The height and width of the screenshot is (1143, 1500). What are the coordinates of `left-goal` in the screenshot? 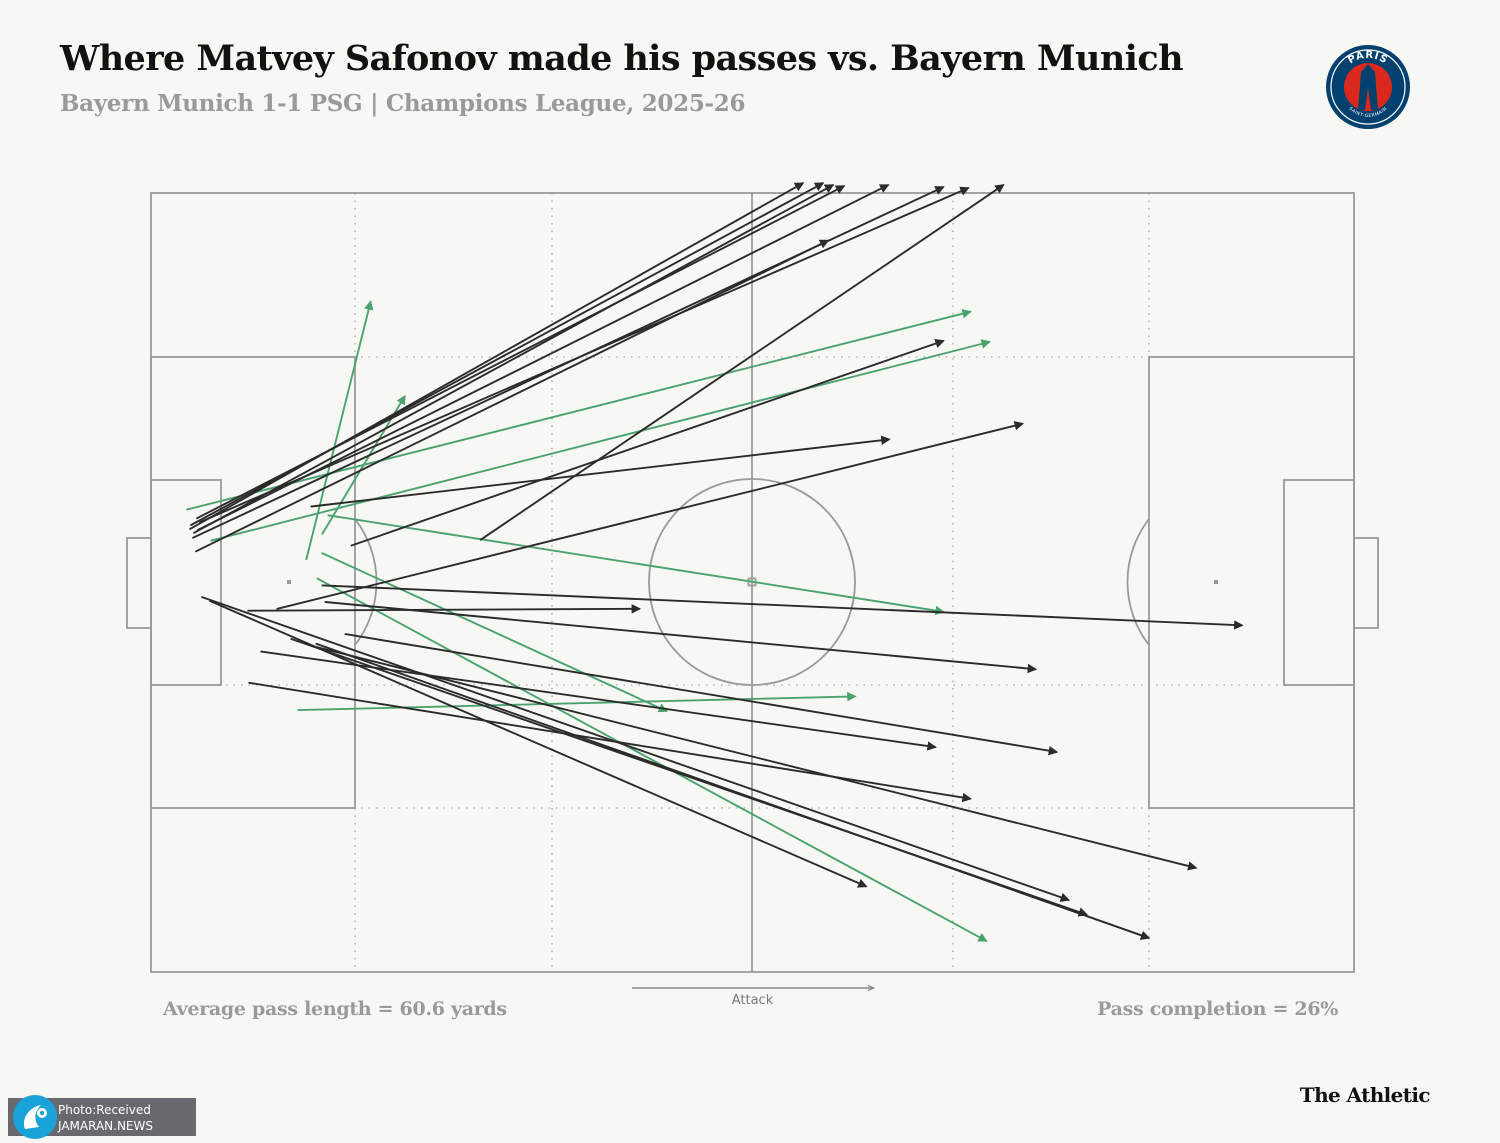 It's located at (139, 583).